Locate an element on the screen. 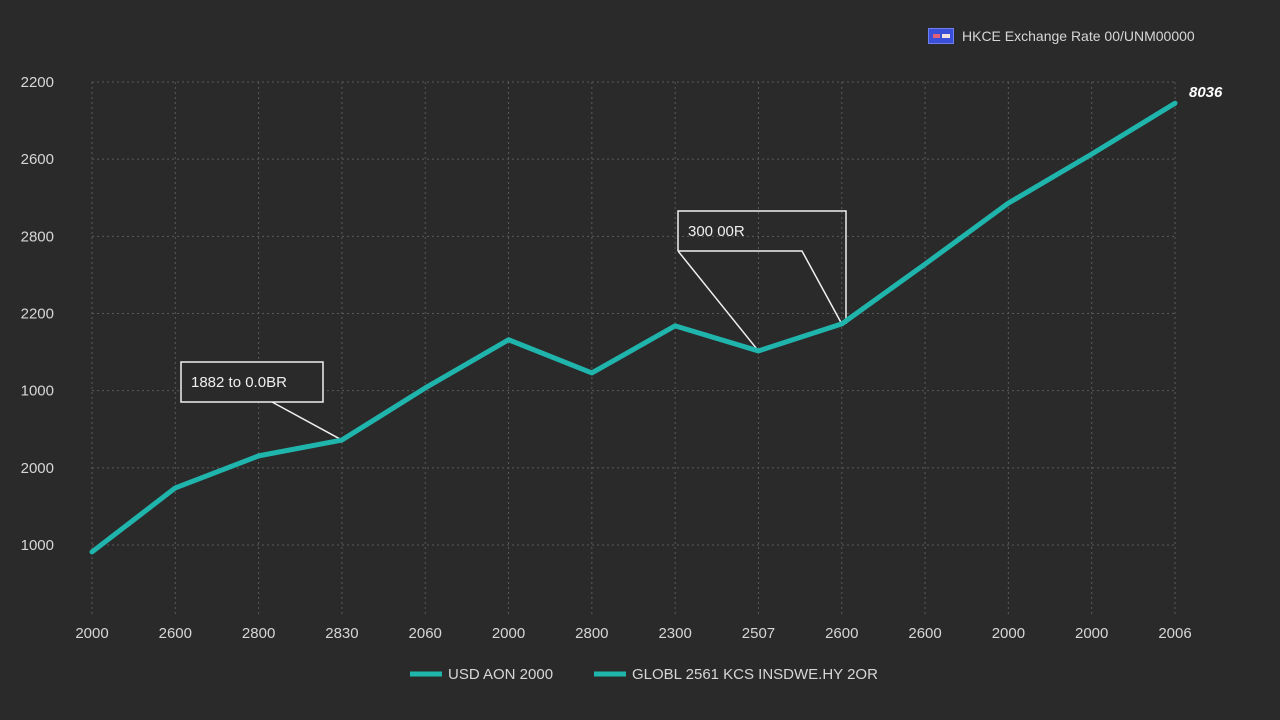  end-value-label: 8036 is located at coordinates (1206, 92).